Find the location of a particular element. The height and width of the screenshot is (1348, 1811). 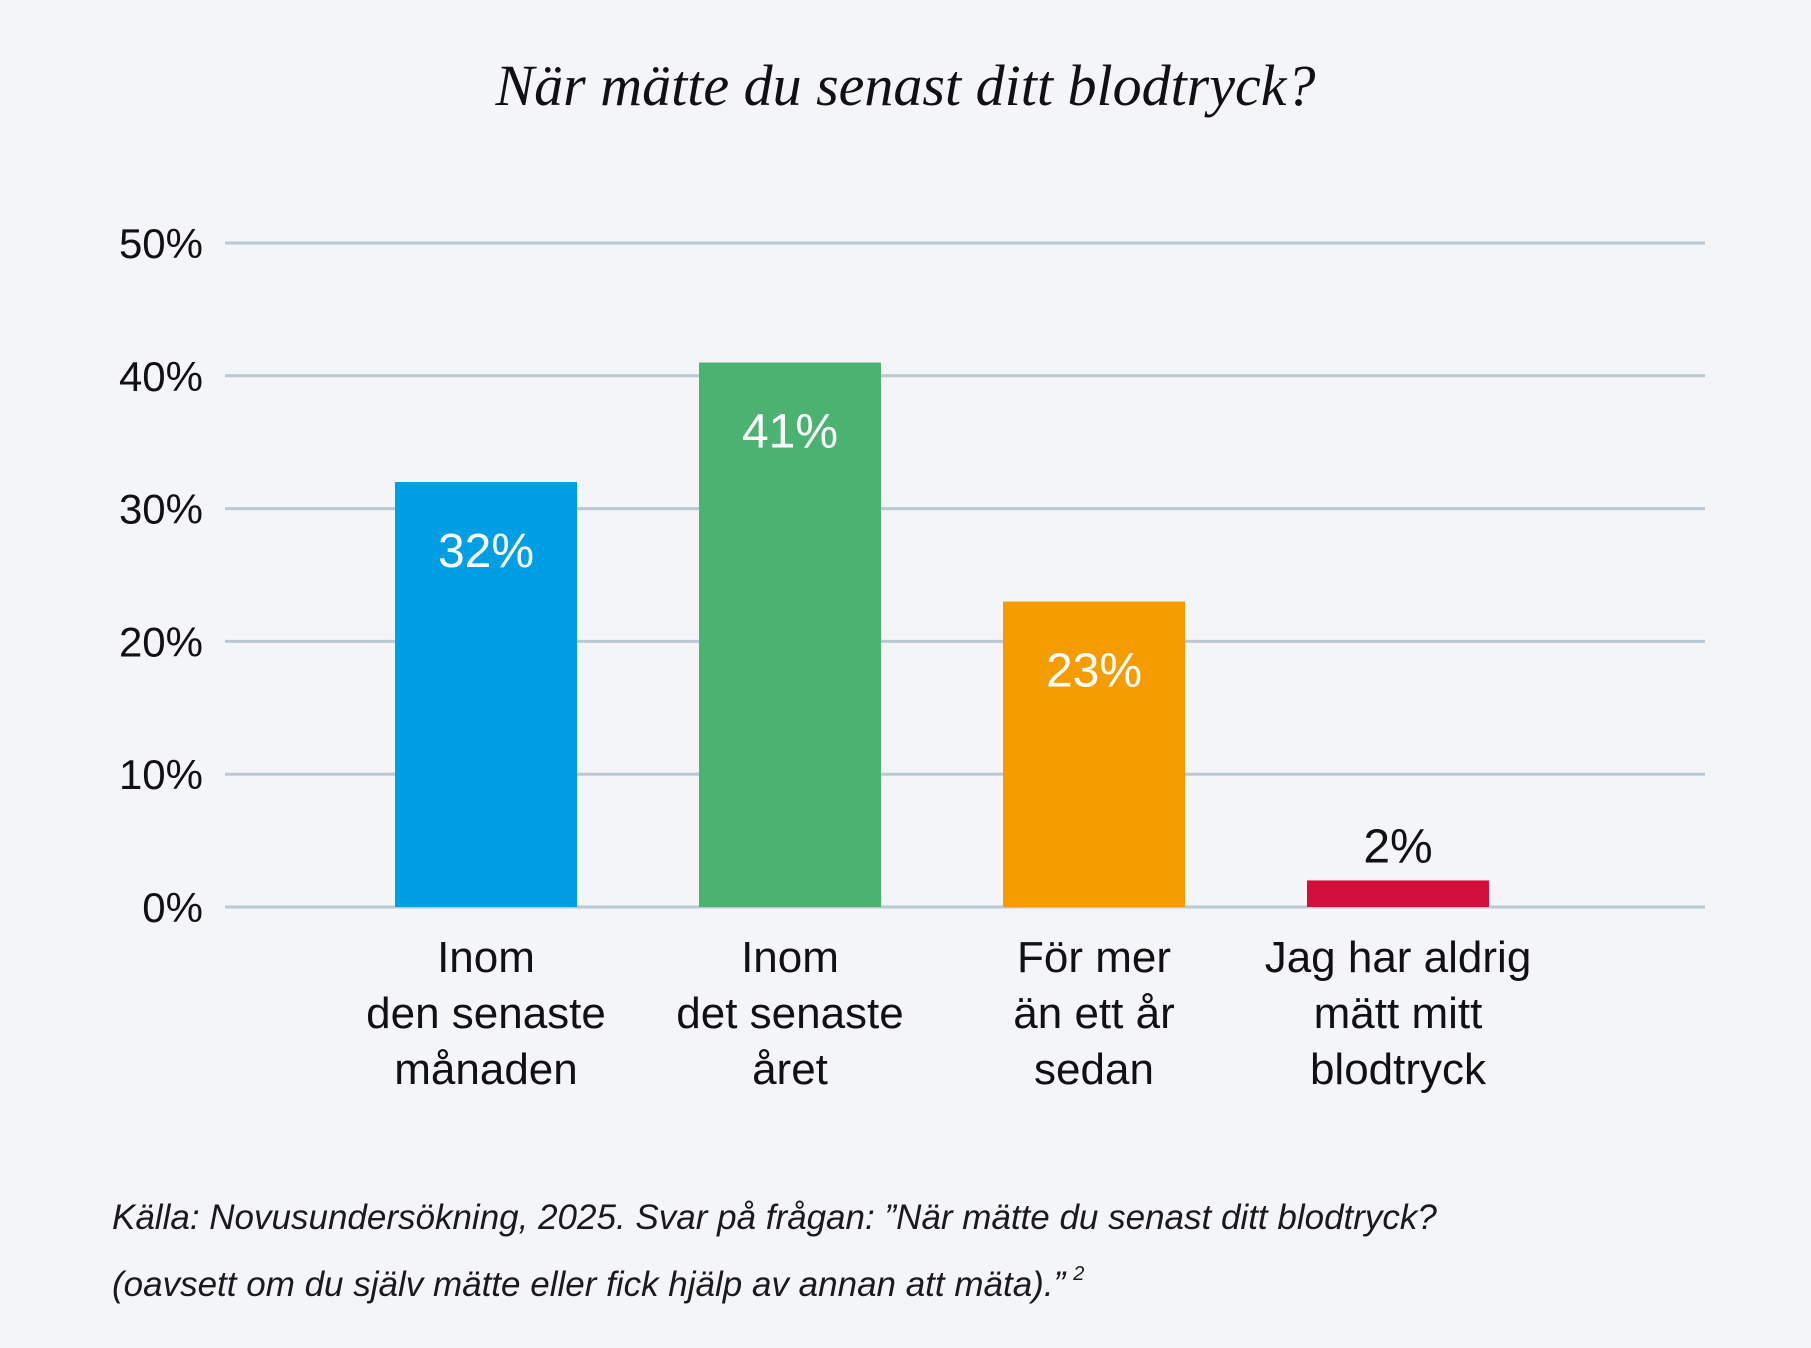

category-label: Inom det senaste året is located at coordinates (790, 1013).